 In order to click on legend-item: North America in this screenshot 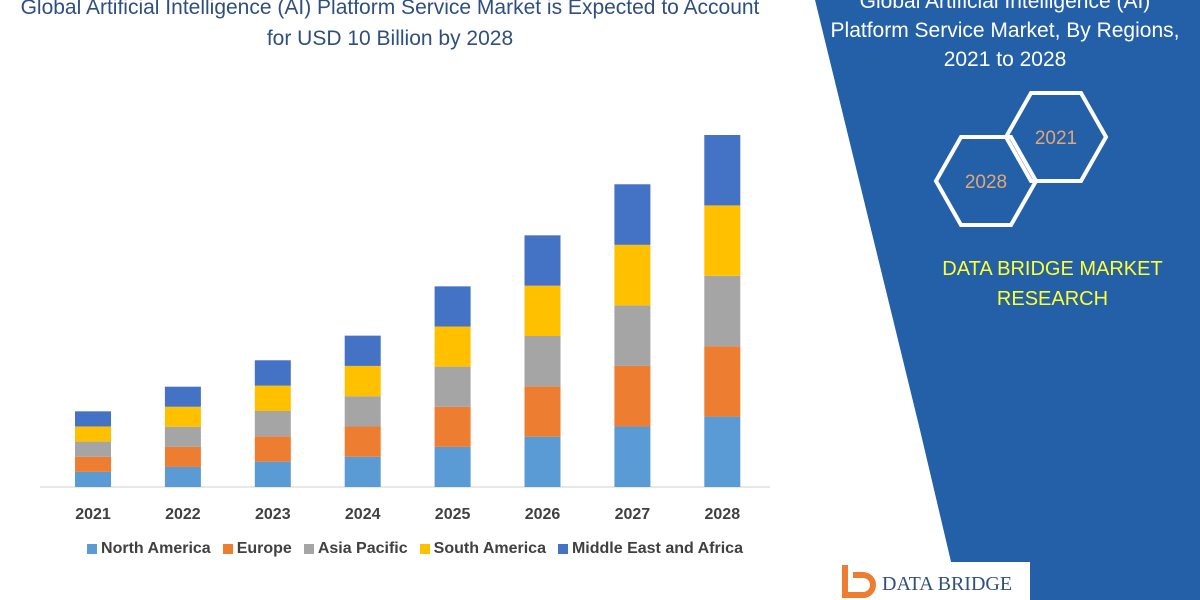, I will do `click(149, 549)`.